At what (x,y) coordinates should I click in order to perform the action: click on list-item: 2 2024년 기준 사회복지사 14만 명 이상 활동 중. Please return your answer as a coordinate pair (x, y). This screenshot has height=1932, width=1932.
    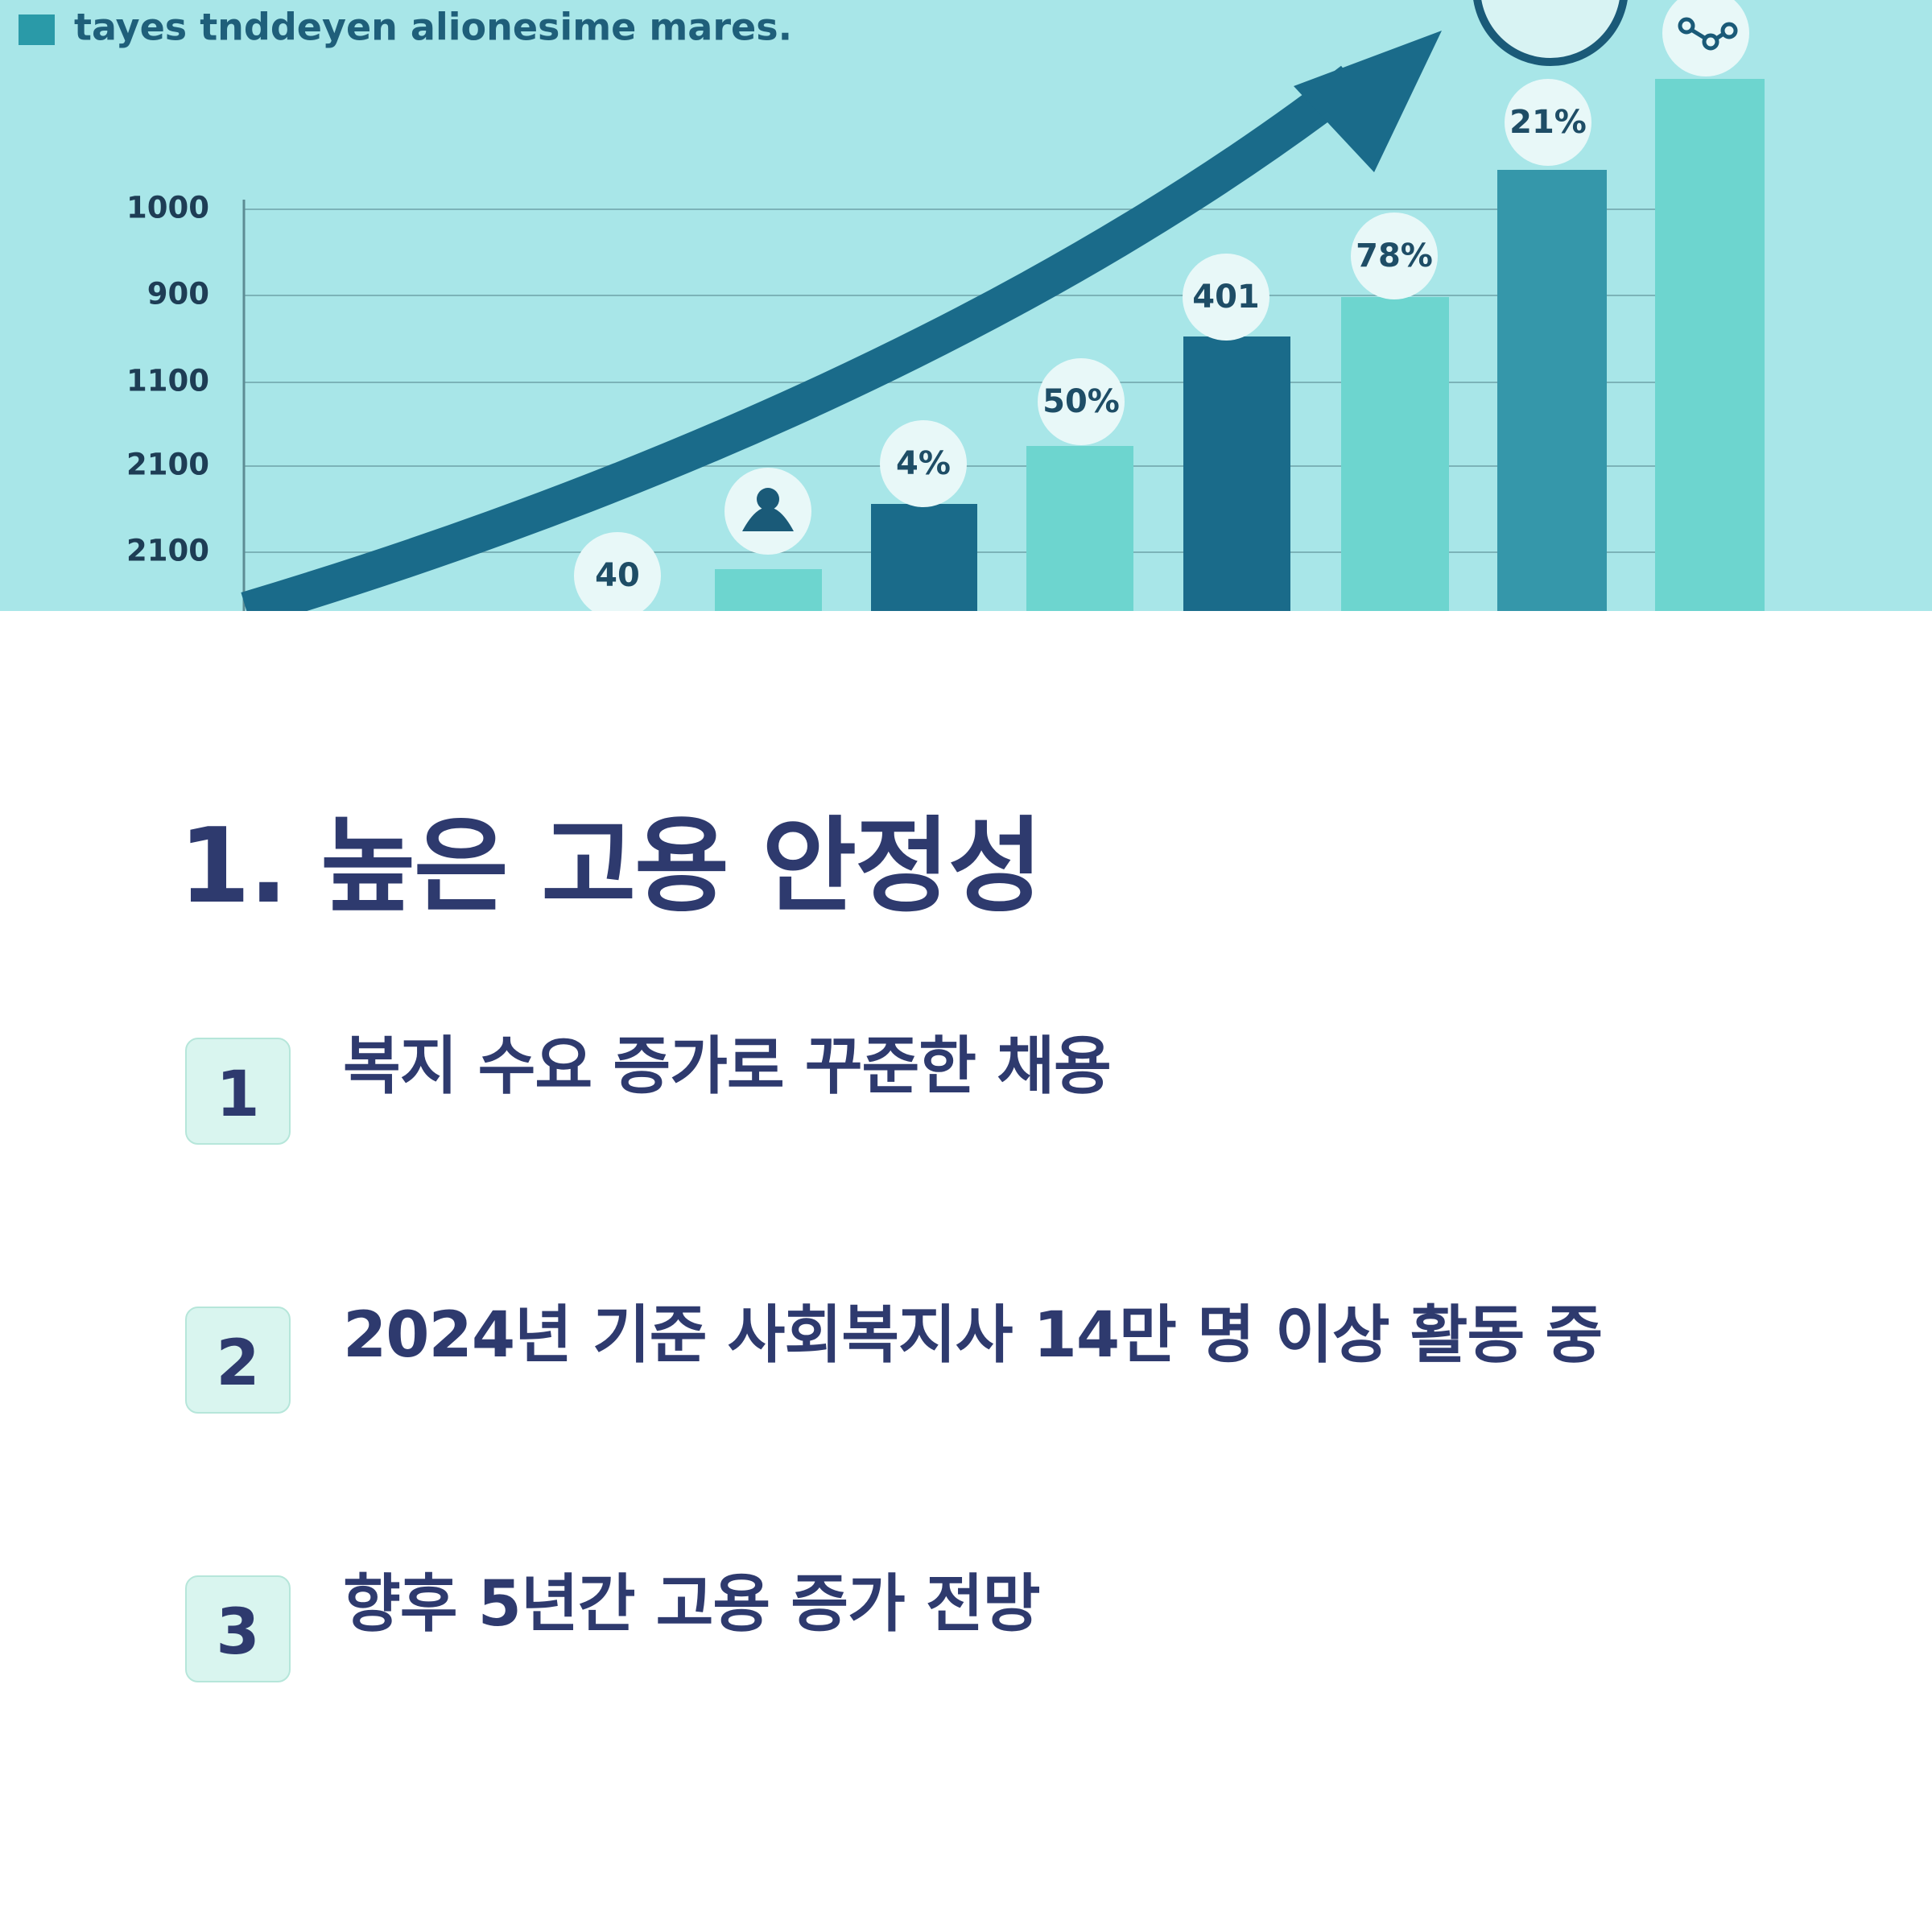
    Looking at the image, I should click on (990, 1357).